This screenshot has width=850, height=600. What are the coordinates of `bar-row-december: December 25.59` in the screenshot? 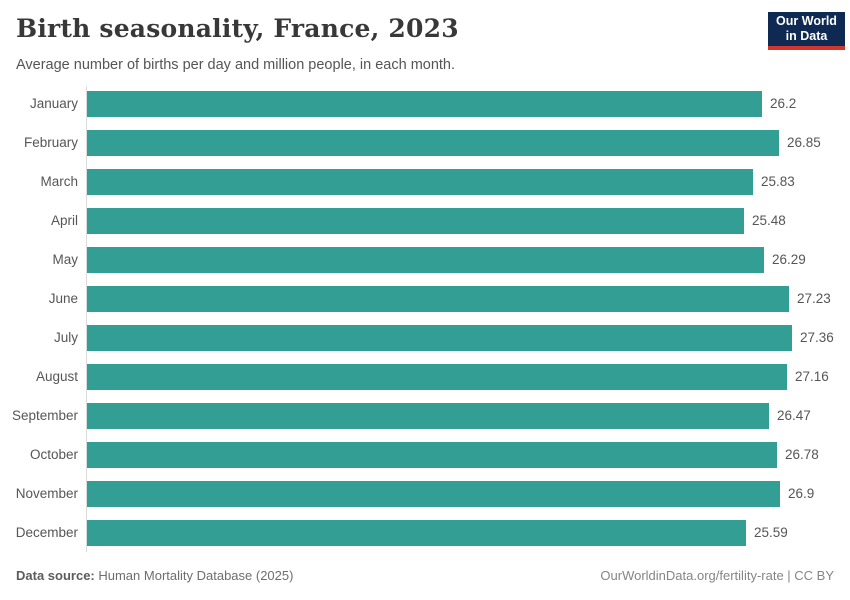 It's located at (425, 533).